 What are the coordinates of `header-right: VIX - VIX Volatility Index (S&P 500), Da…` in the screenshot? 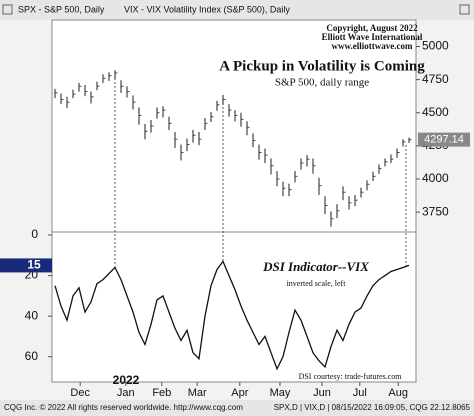 It's located at (207, 9).